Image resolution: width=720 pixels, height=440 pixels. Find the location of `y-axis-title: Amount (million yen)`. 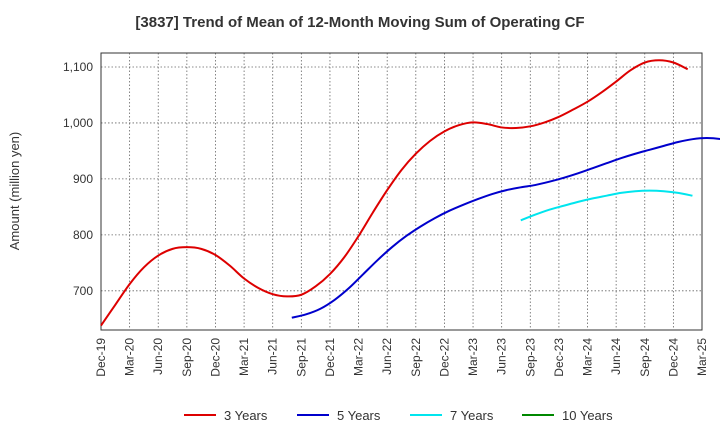

y-axis-title: Amount (million yen) is located at coordinates (14, 191).